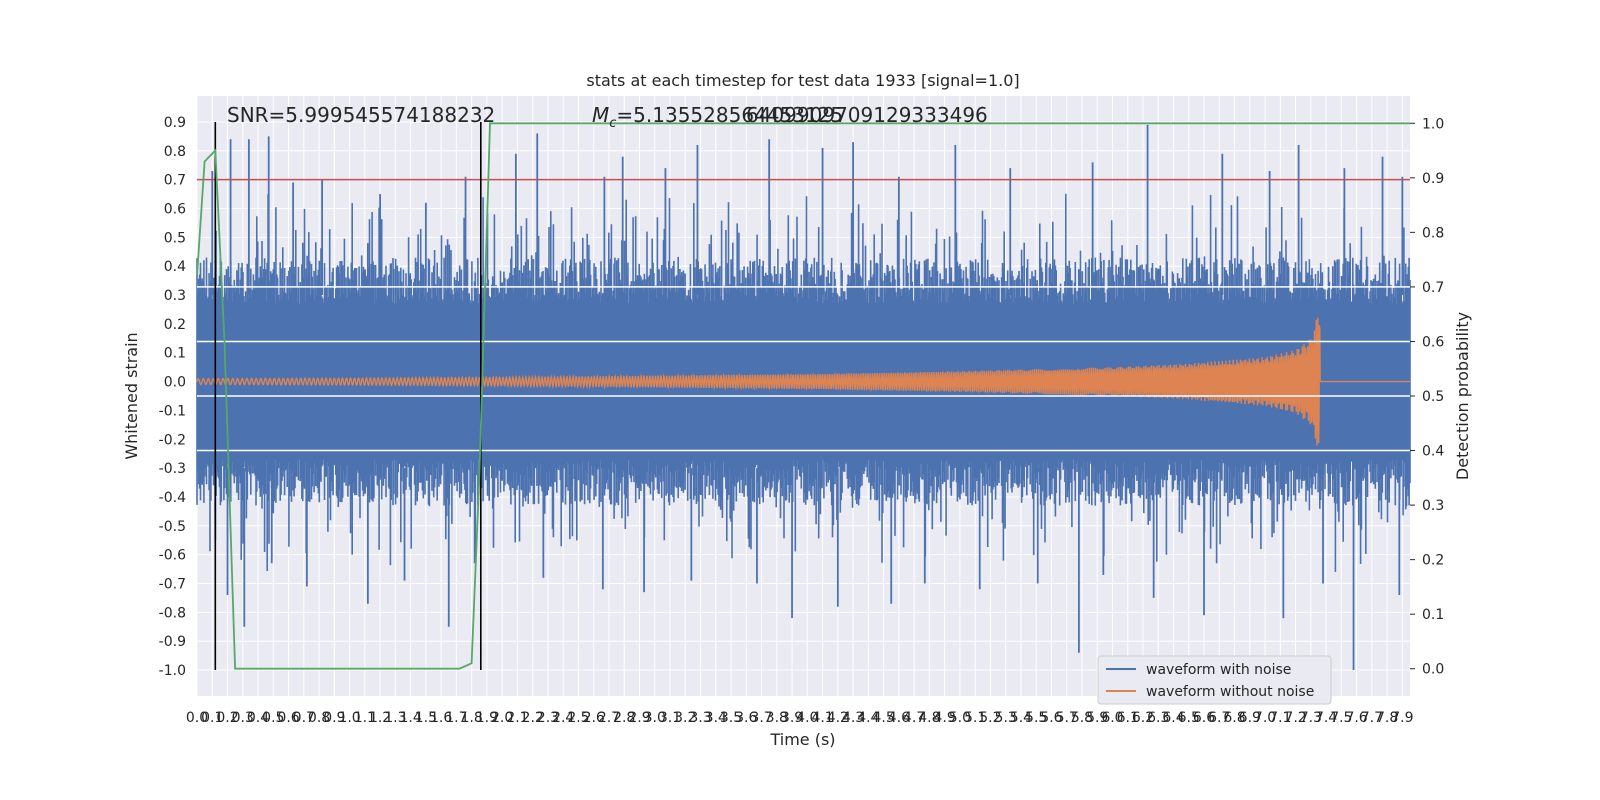  Describe the element at coordinates (1295, 718) in the screenshot. I see `x-tick-label: 7.2` at that location.